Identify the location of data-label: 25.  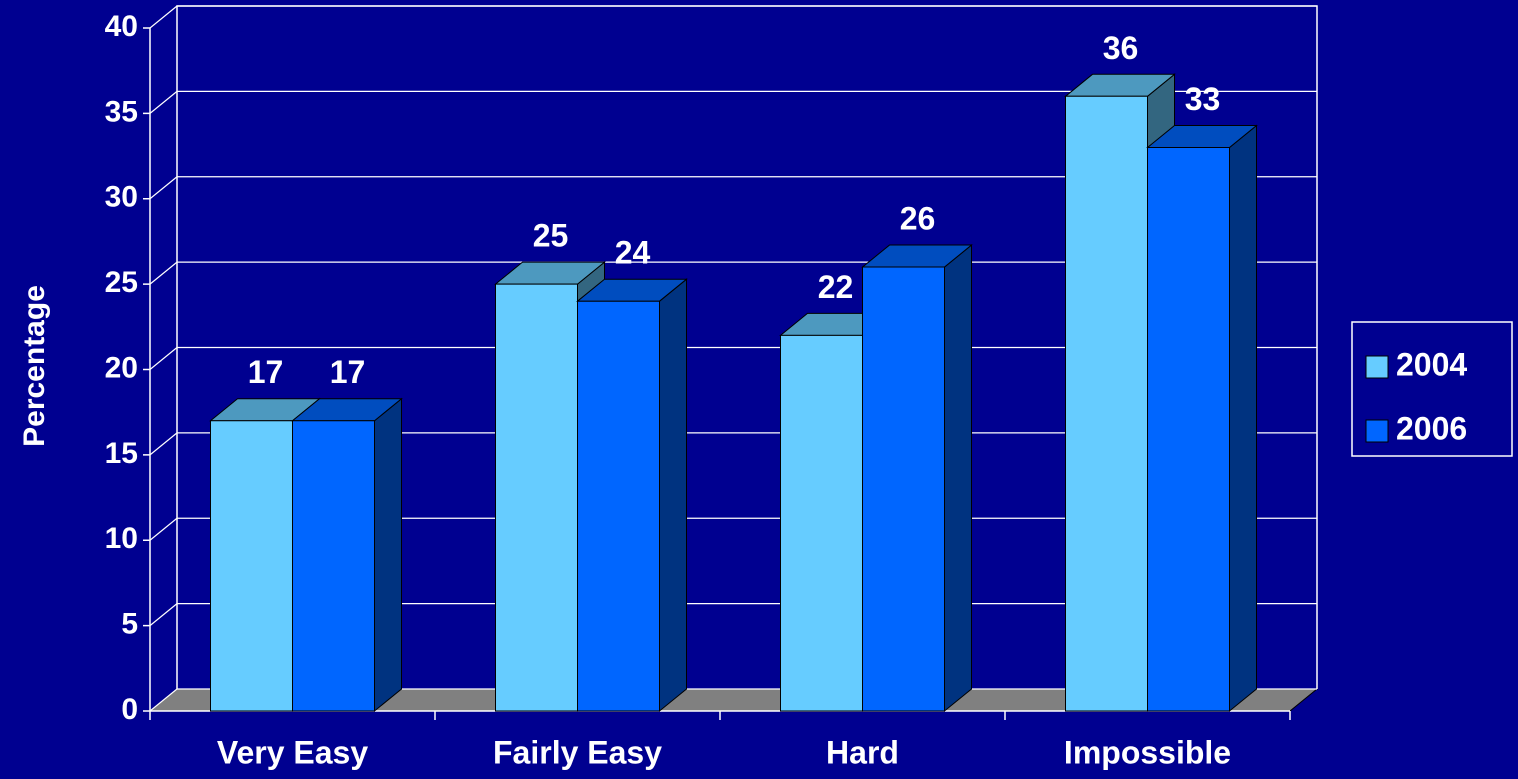
(551, 236).